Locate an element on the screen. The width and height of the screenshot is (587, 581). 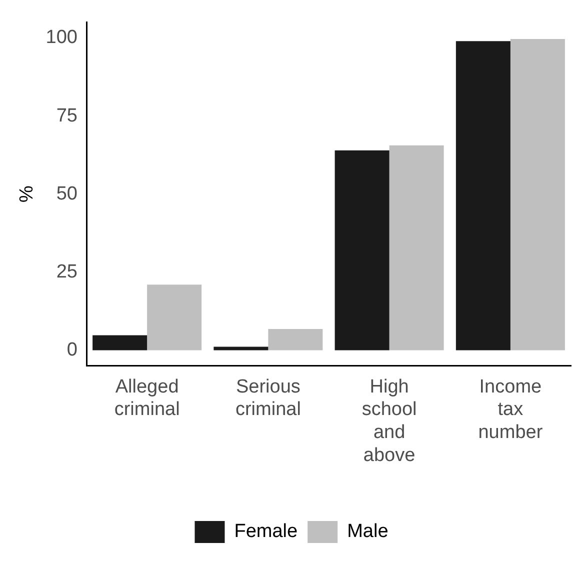
x-tick-label: Income tax number is located at coordinates (511, 410).